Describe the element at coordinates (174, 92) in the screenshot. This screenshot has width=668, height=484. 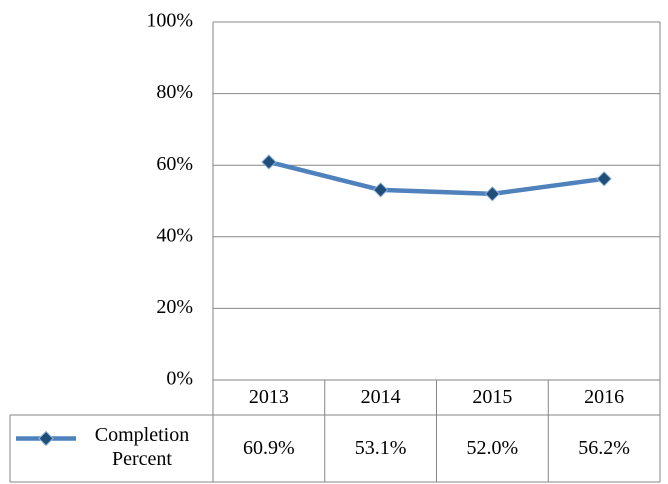
I see `y-tick-label: 80%` at that location.